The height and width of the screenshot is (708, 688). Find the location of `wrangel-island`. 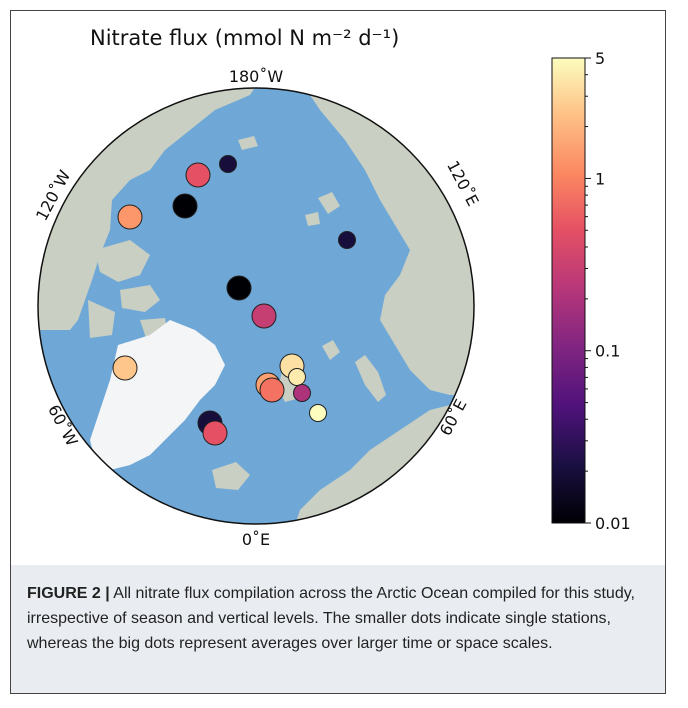

wrangel-island is located at coordinates (248, 143).